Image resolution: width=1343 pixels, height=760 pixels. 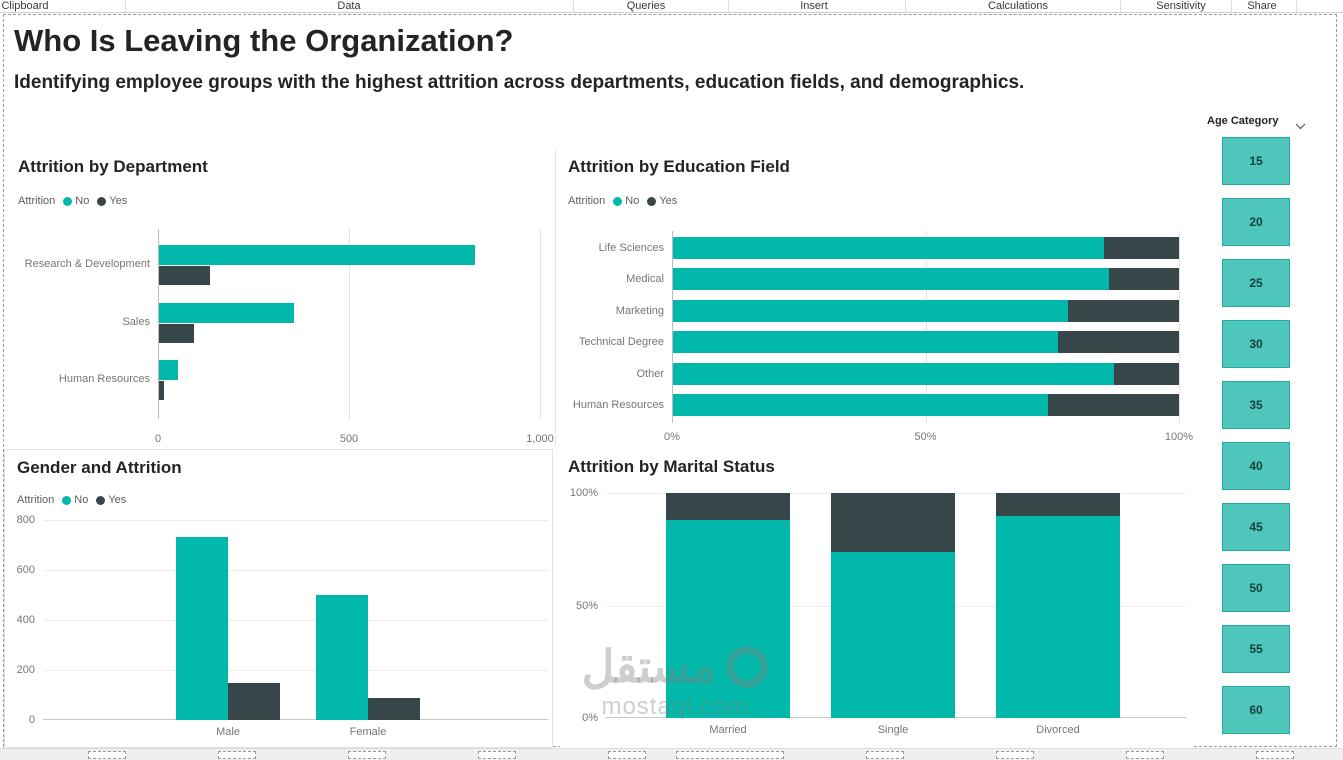 I want to click on y-axis-tick: 0%, so click(x=590, y=718).